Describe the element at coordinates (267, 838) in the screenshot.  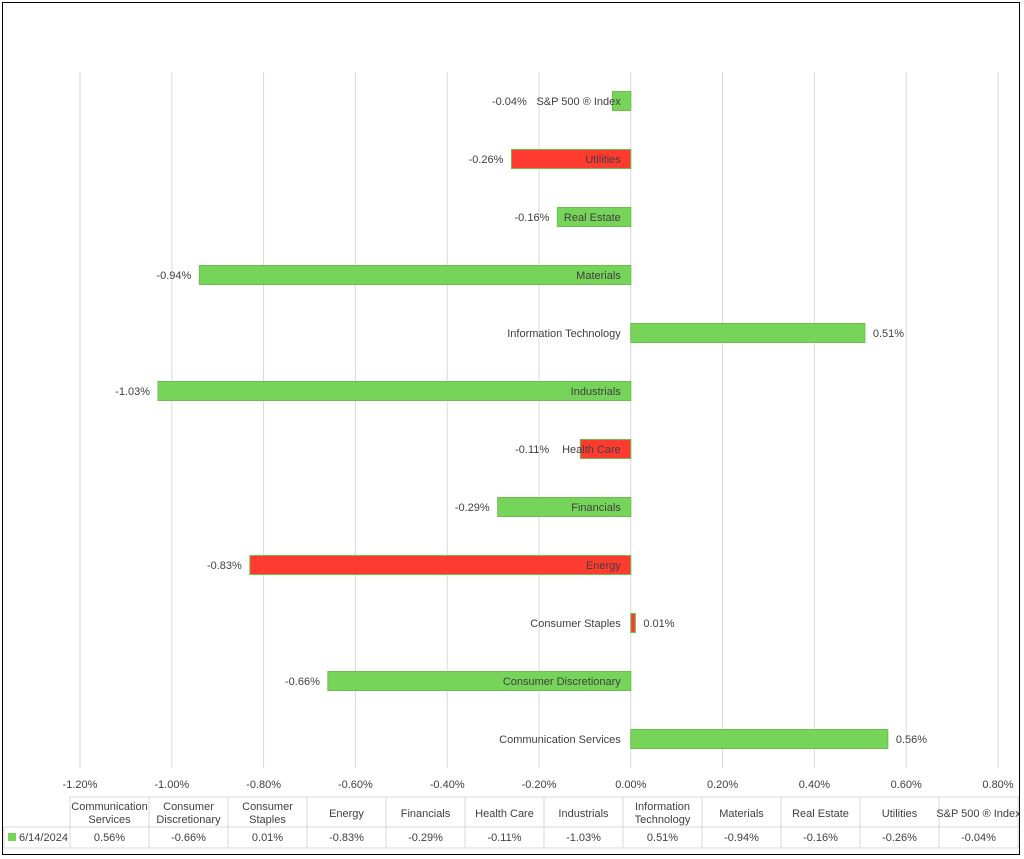
I see `table-value-consumer-staples: 0.01%` at that location.